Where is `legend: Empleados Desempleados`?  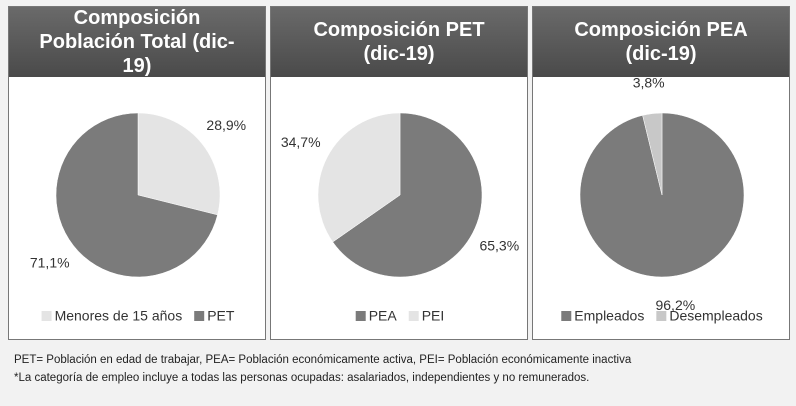 legend: Empleados Desempleados is located at coordinates (662, 316).